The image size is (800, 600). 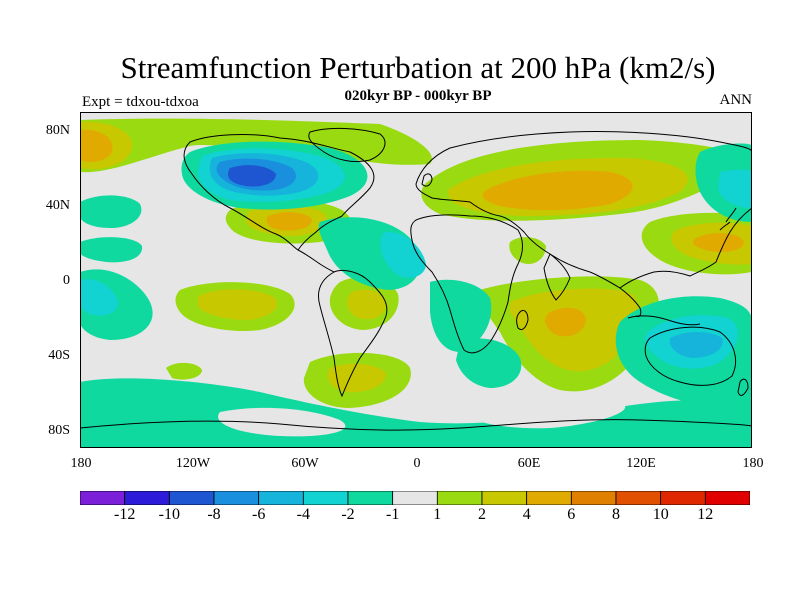 What do you see at coordinates (282, 422) in the screenshot?
I see `southern-ocean-gap` at bounding box center [282, 422].